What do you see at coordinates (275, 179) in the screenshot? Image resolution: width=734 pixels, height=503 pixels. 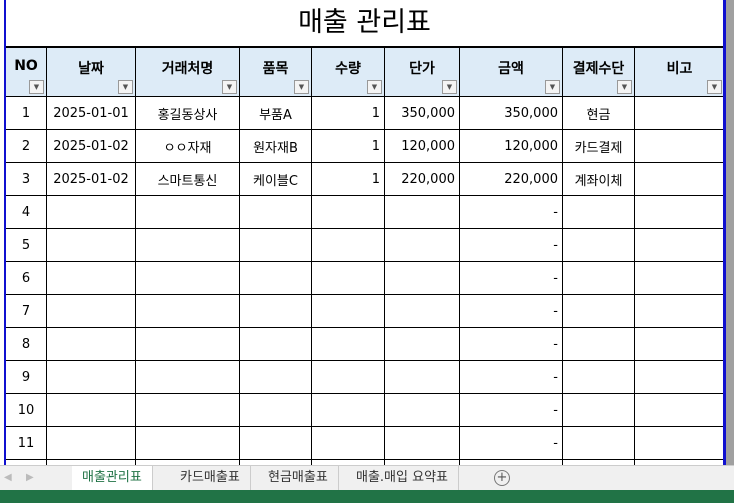 I see `cell-item: 케이블C` at bounding box center [275, 179].